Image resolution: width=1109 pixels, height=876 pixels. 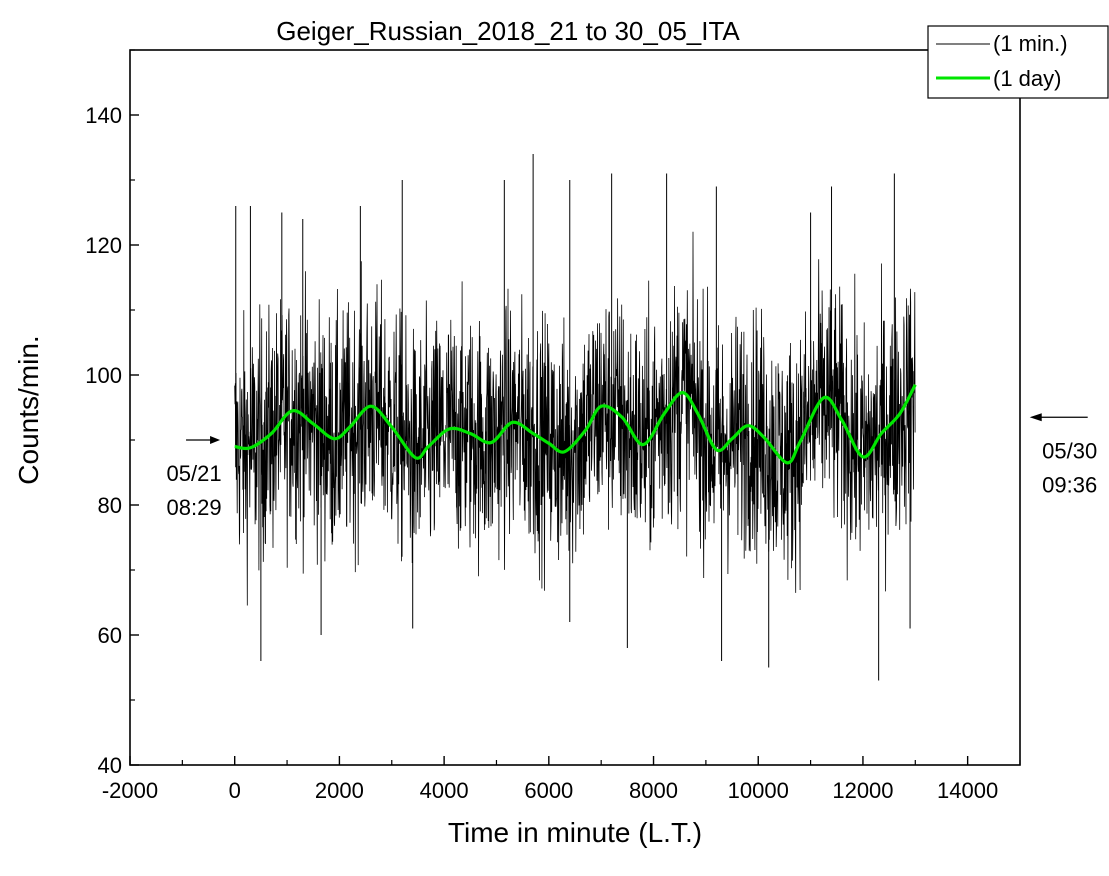 I want to click on y-axis: 40 60 80 100 120 140, so click(x=112, y=413).